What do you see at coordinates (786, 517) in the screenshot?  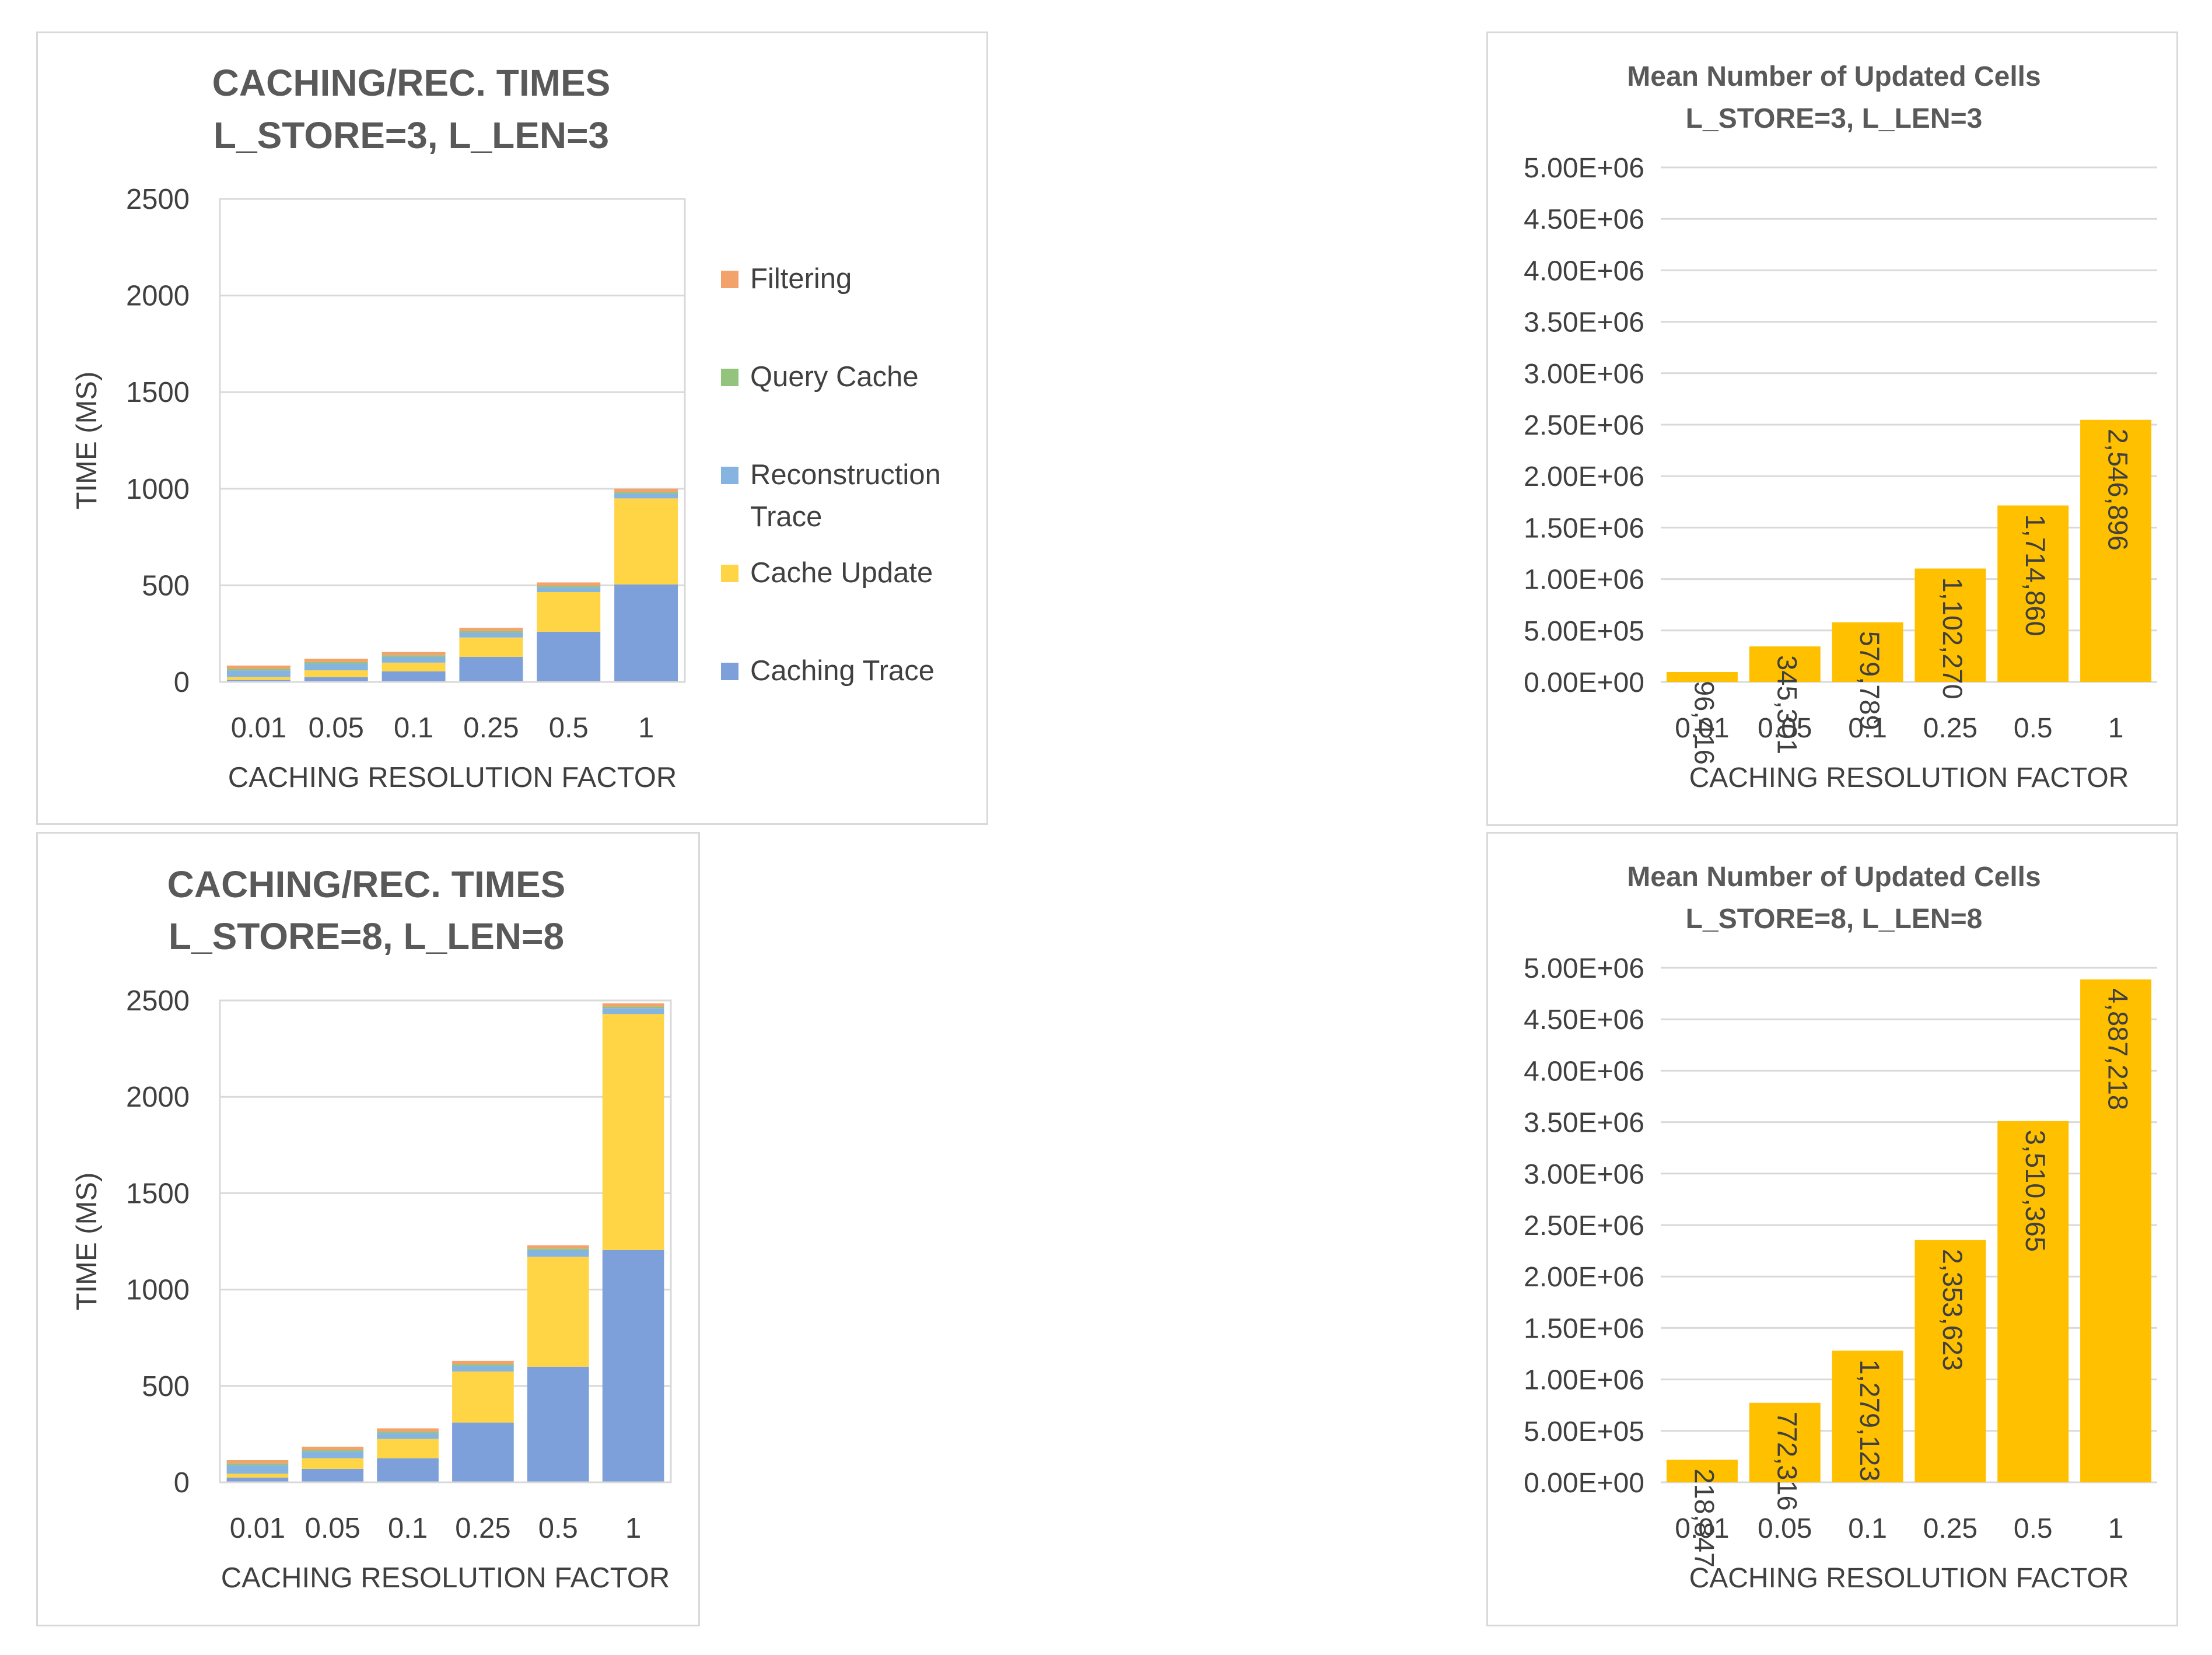 I see `legend-label: Trace` at bounding box center [786, 517].